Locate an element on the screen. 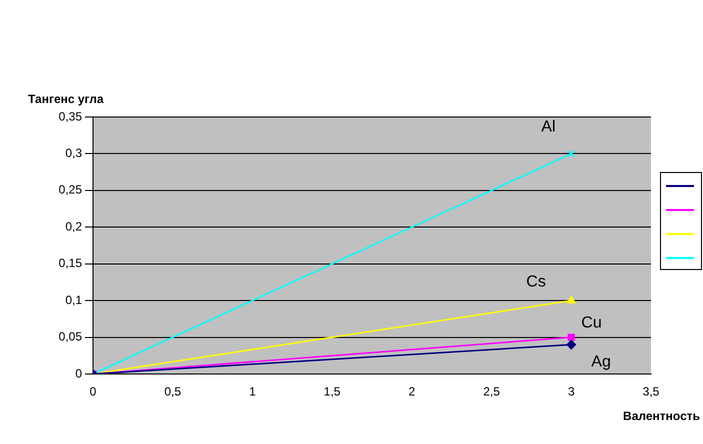 The image size is (703, 444). y-tick-label: 0,35 is located at coordinates (70, 116).